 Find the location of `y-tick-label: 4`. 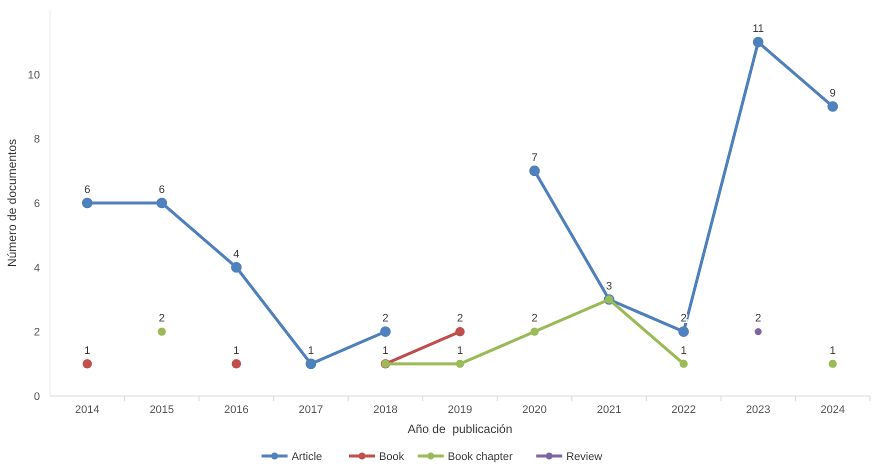

y-tick-label: 4 is located at coordinates (37, 268).